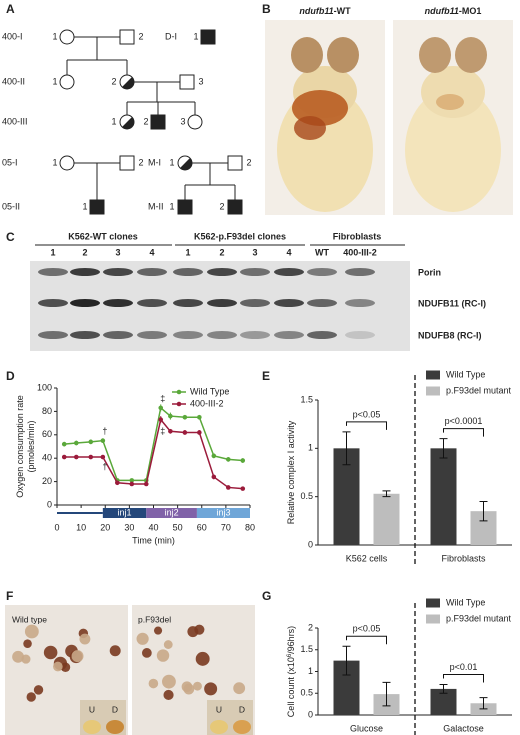 This screenshot has height=735, width=520. I want to click on y-label-part: Oxygen consumption rate, so click(20, 446).